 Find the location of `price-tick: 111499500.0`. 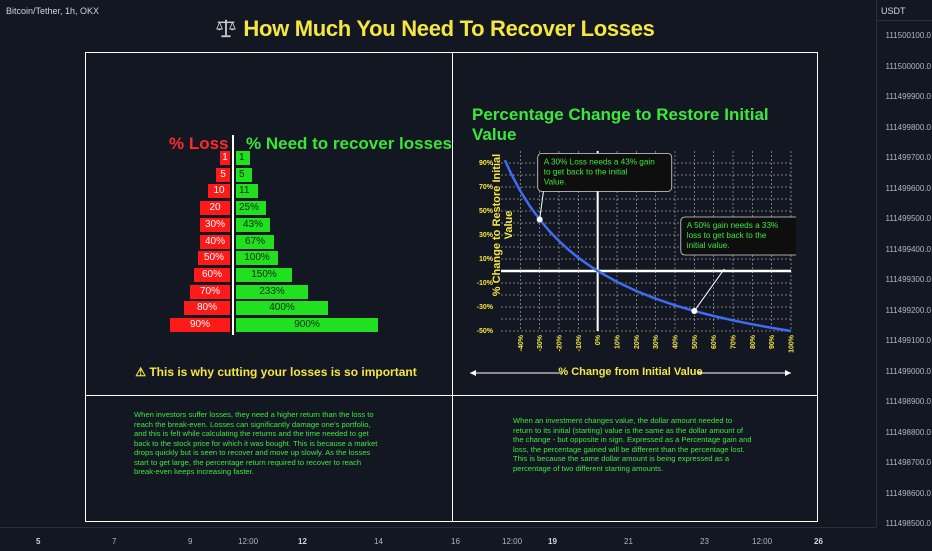

price-tick: 111499500.0 is located at coordinates (908, 218).